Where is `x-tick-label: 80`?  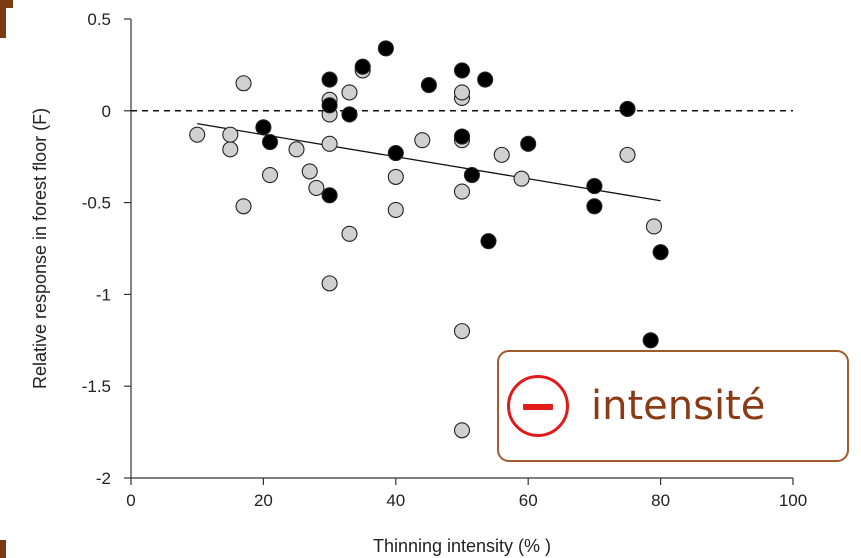 x-tick-label: 80 is located at coordinates (660, 500).